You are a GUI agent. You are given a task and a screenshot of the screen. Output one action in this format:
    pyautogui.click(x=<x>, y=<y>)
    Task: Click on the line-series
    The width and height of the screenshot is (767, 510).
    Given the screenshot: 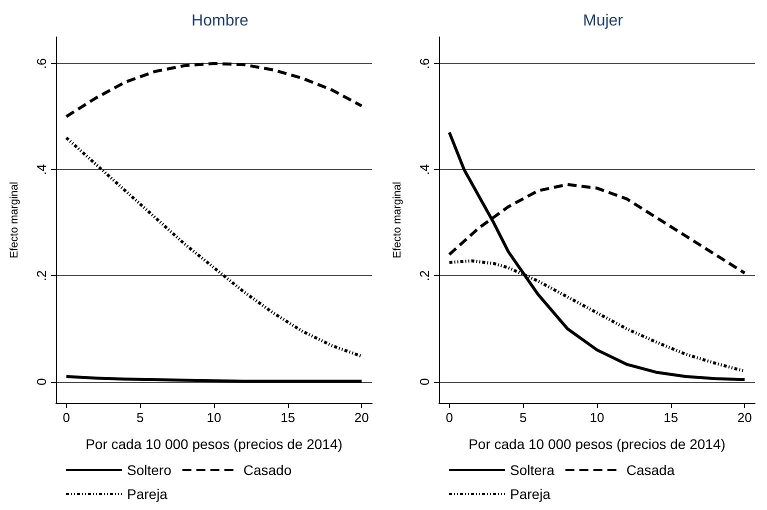 What is the action you would take?
    pyautogui.click(x=214, y=90)
    